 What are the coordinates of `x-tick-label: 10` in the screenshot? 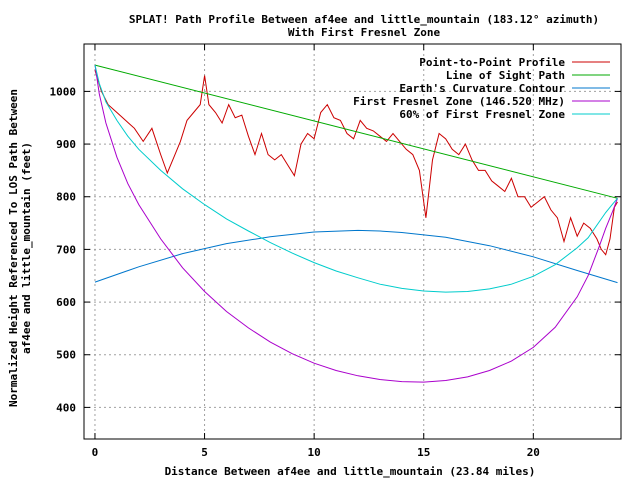 It's located at (314, 452).